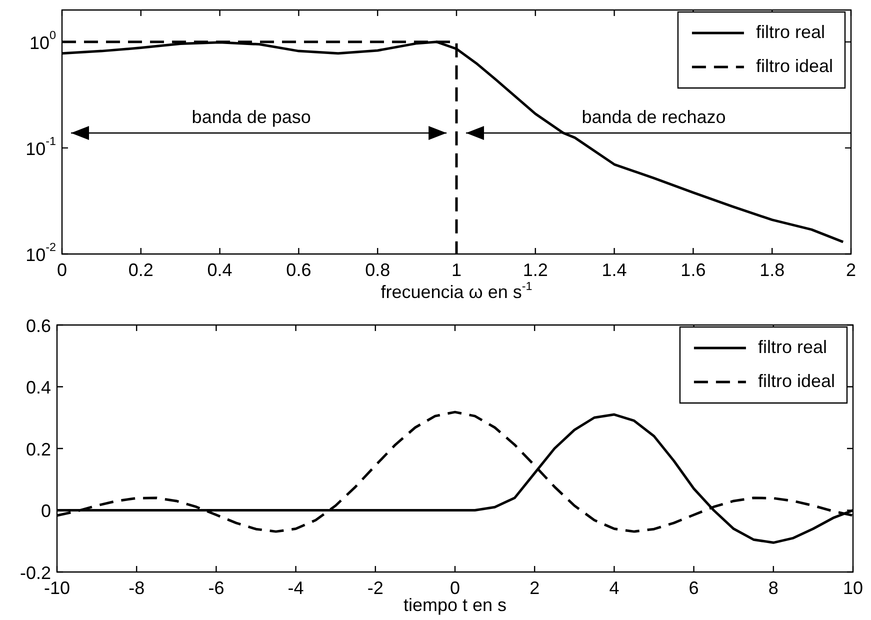  I want to click on y-tick-label: 0.6, so click(39, 326).